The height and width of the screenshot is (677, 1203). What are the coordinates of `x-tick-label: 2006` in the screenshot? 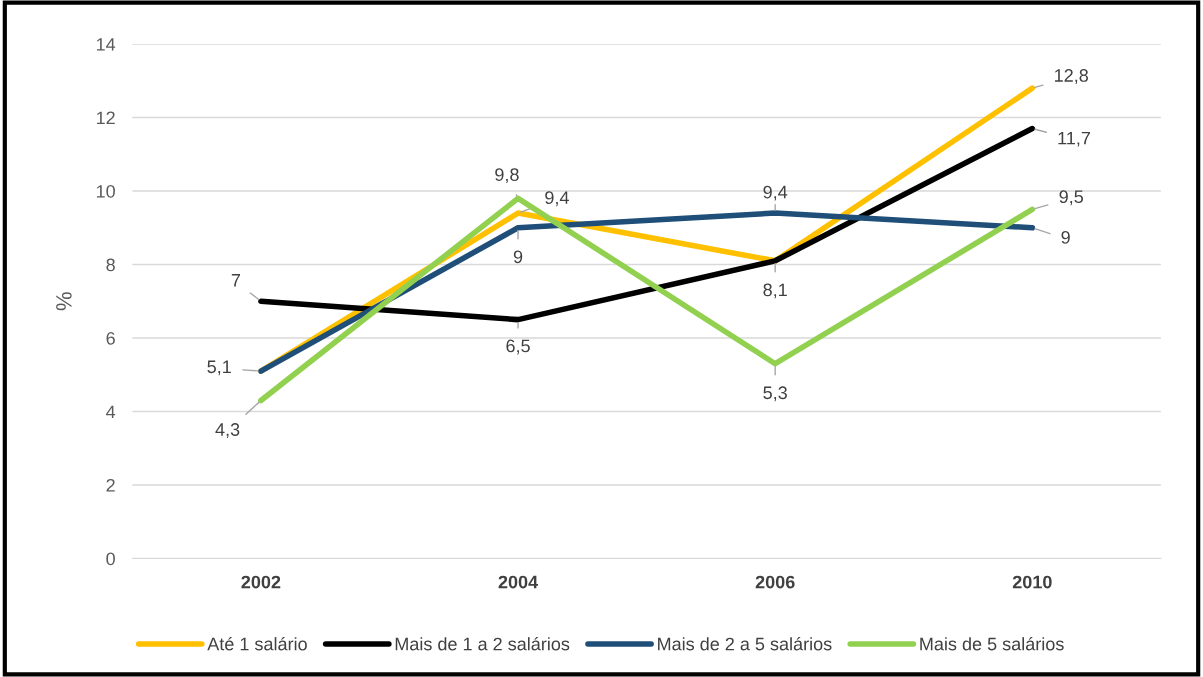 It's located at (775, 582).